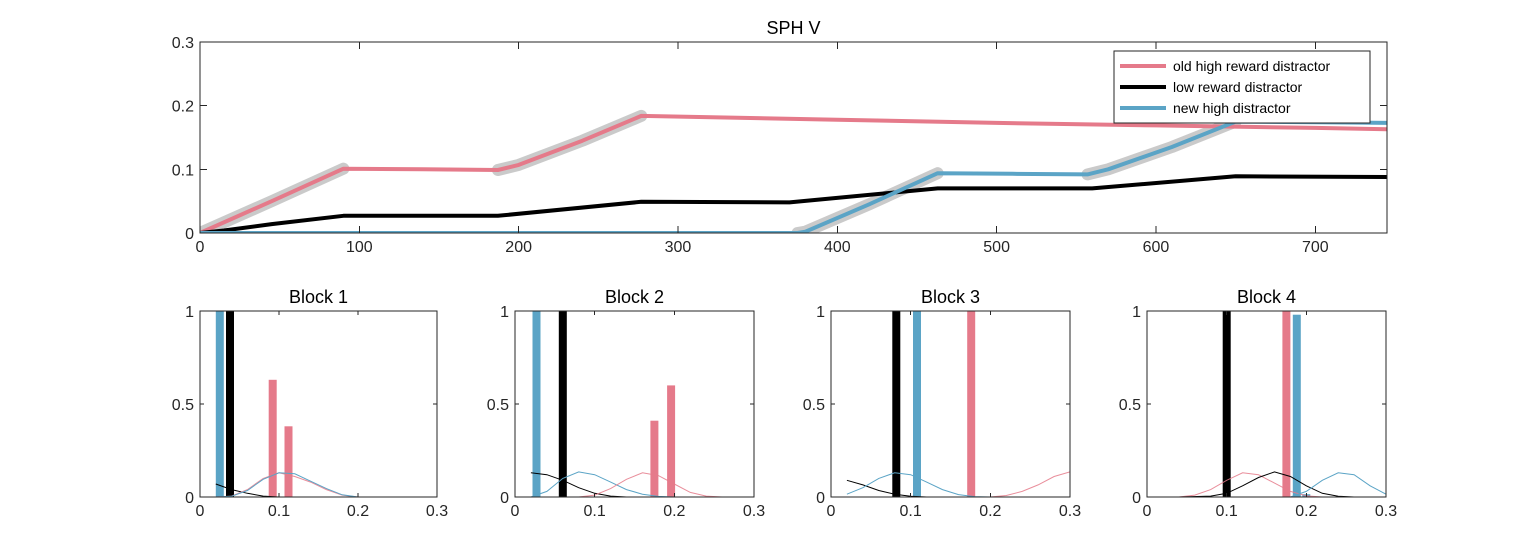  Describe the element at coordinates (359, 247) in the screenshot. I see `x-tick-label: 100` at that location.